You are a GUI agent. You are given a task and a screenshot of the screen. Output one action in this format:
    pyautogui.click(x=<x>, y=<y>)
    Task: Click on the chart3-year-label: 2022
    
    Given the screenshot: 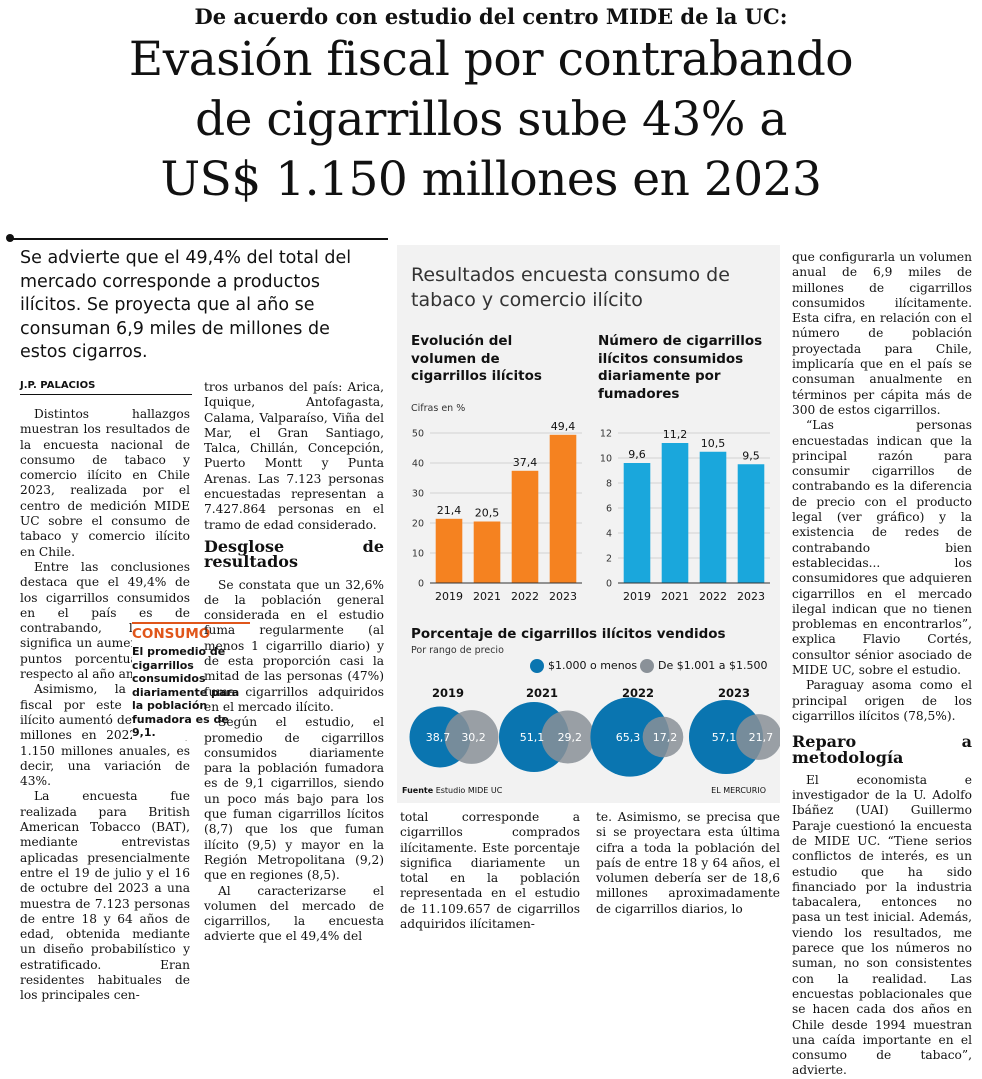 What is the action you would take?
    pyautogui.click(x=638, y=693)
    